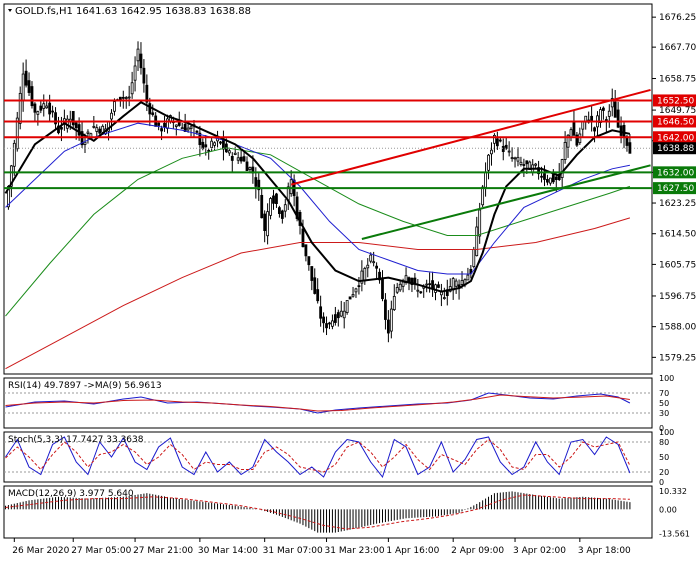  I want to click on time-label: 2 Apr 09:00, so click(477, 551).